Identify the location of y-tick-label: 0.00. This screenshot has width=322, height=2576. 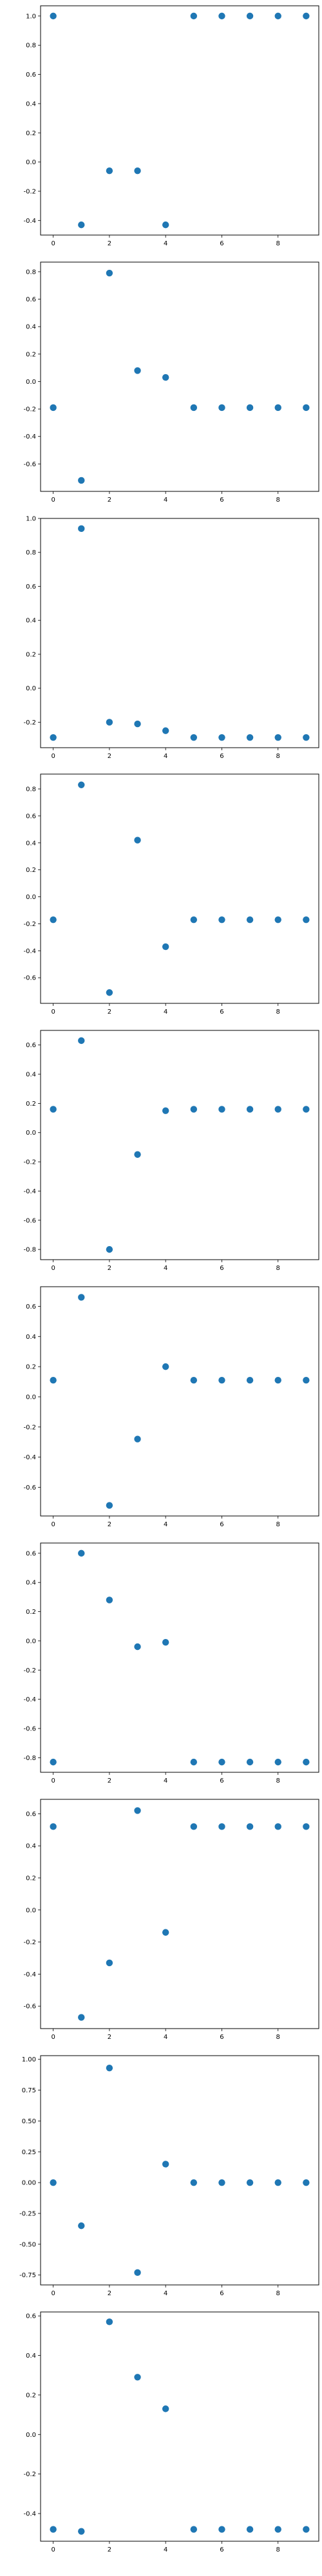
(29, 2183).